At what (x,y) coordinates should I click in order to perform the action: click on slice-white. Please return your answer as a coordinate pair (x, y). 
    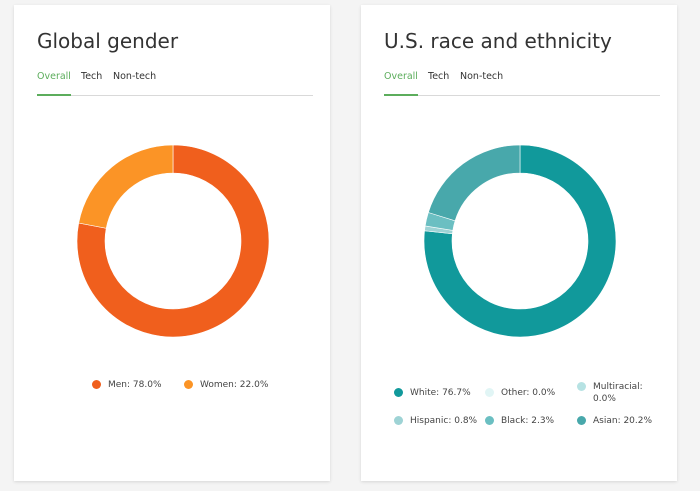
    Looking at the image, I should click on (520, 241).